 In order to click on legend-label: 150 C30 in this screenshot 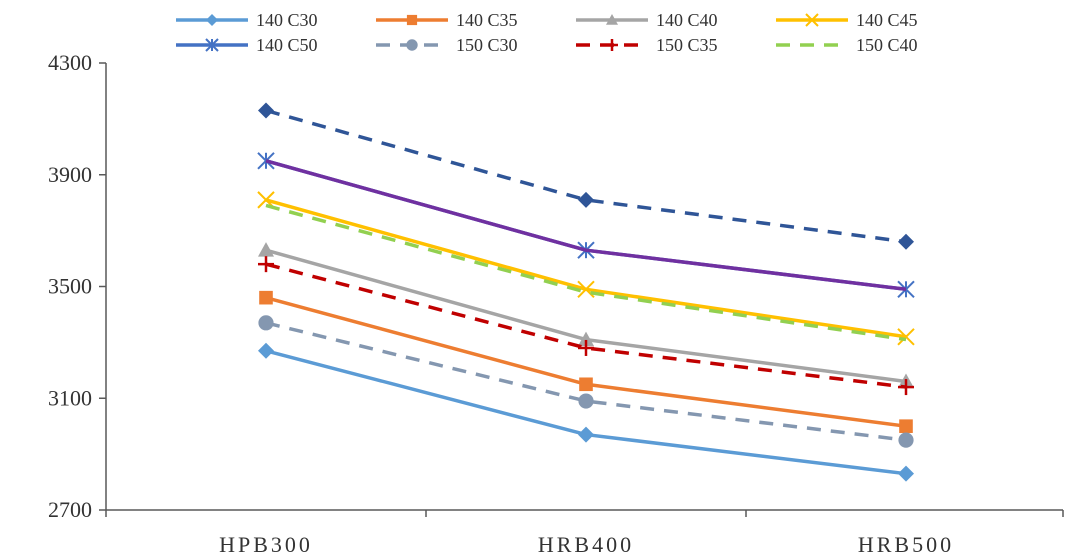, I will do `click(487, 45)`.